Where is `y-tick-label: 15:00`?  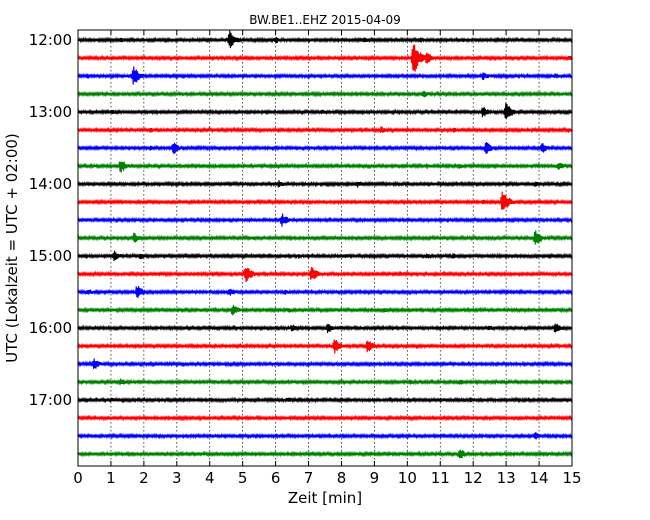
y-tick-label: 15:00 is located at coordinates (50, 256).